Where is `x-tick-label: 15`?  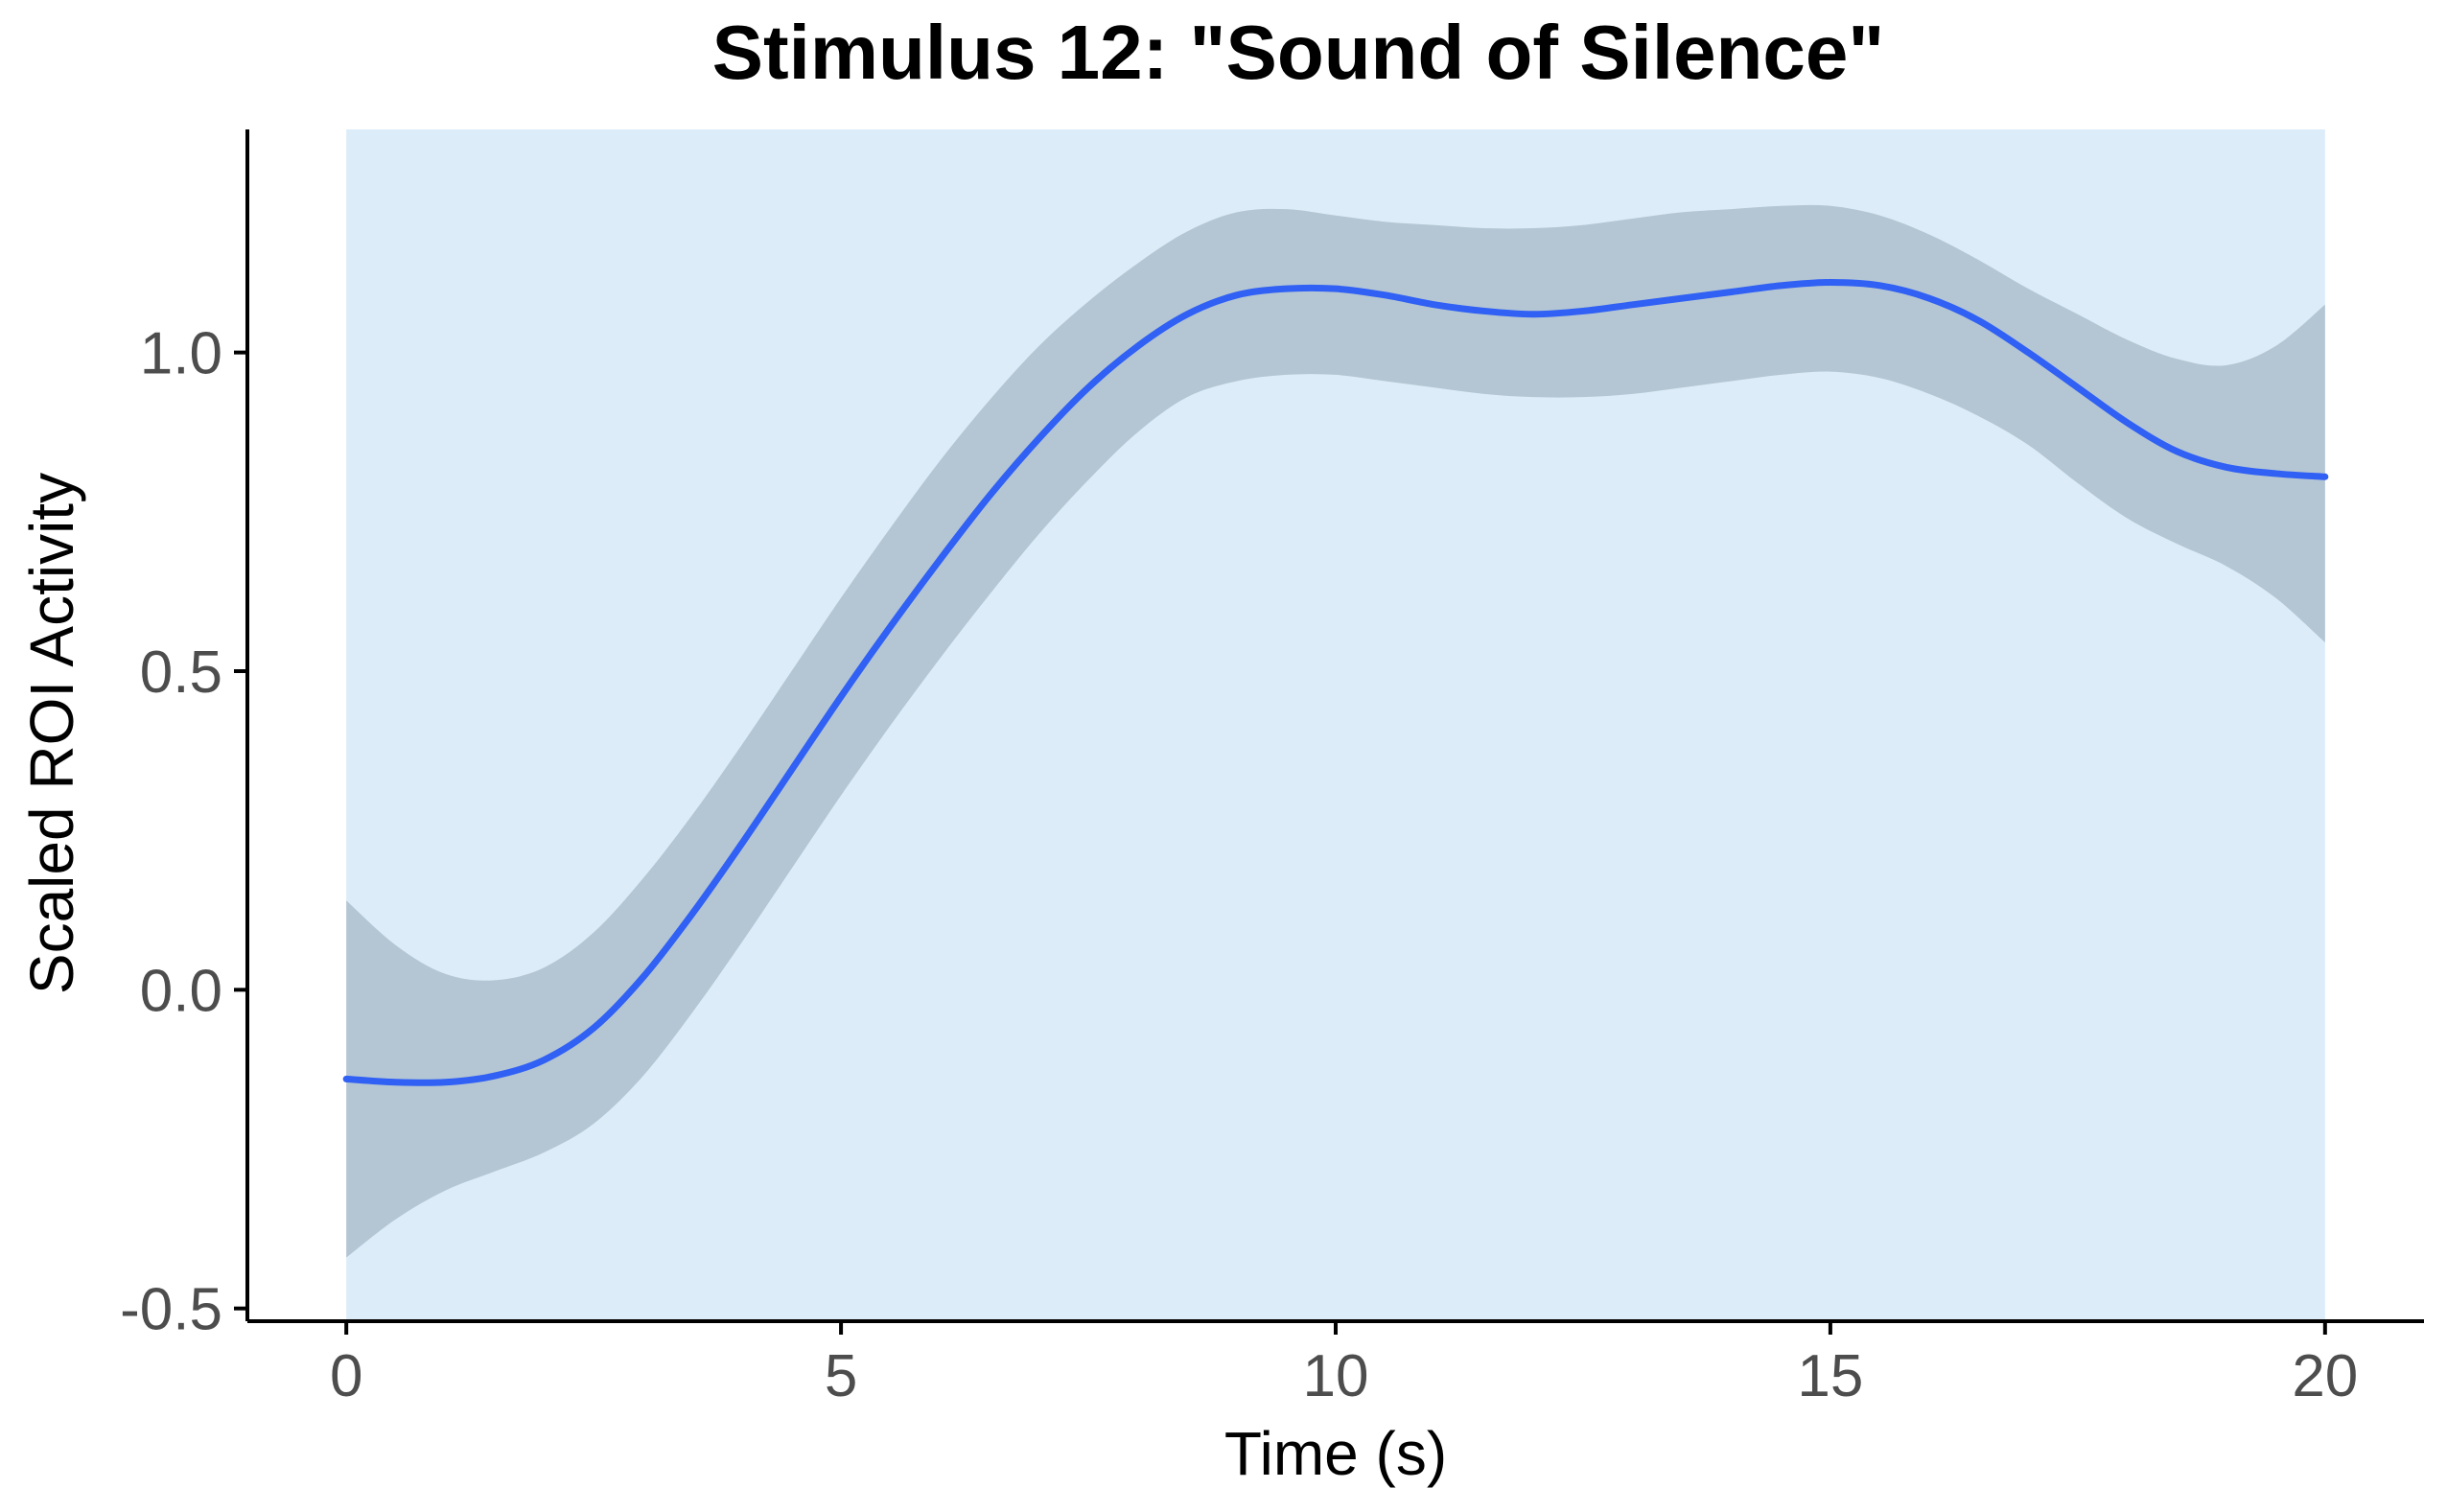
x-tick-label: 15 is located at coordinates (1830, 1376).